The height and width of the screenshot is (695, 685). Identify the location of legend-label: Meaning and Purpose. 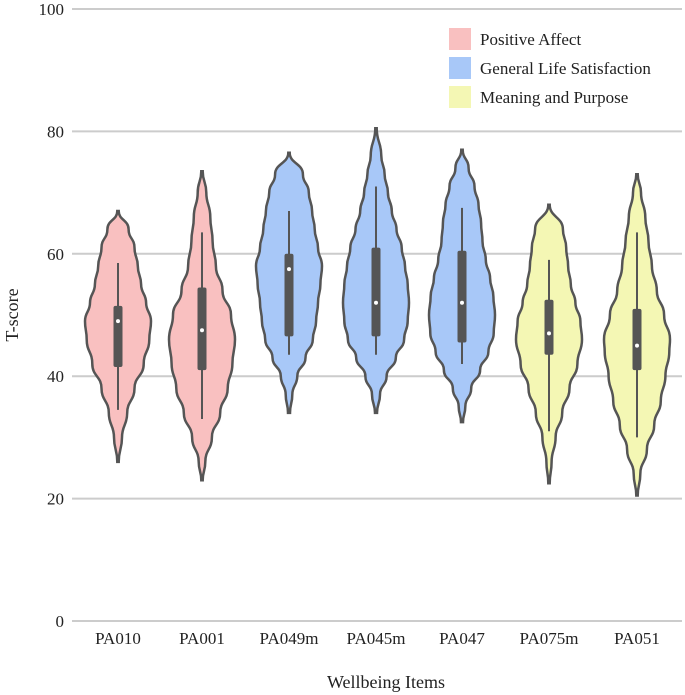
(554, 97).